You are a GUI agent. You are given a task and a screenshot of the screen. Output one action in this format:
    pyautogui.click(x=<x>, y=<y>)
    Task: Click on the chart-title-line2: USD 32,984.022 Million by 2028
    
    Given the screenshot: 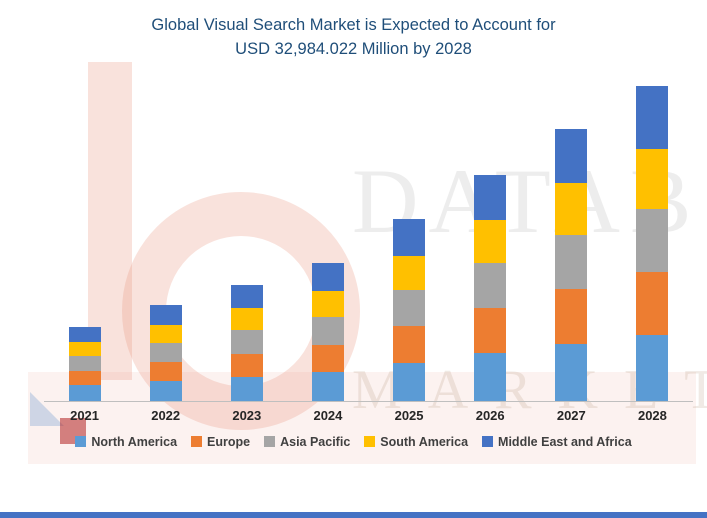 What is the action you would take?
    pyautogui.click(x=353, y=48)
    